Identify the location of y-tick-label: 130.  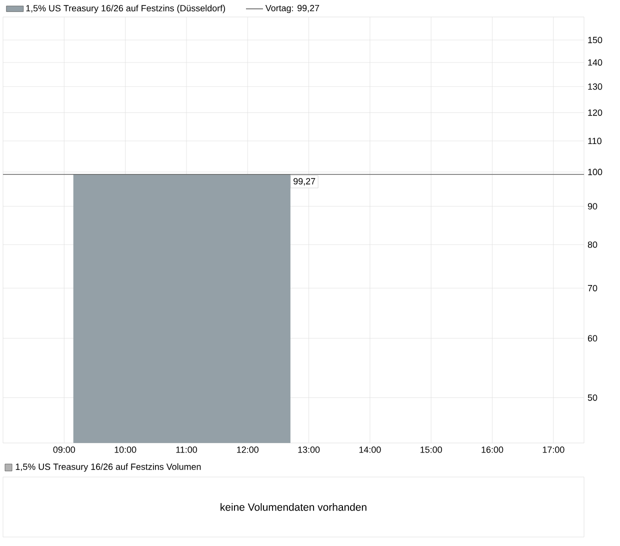
(595, 86).